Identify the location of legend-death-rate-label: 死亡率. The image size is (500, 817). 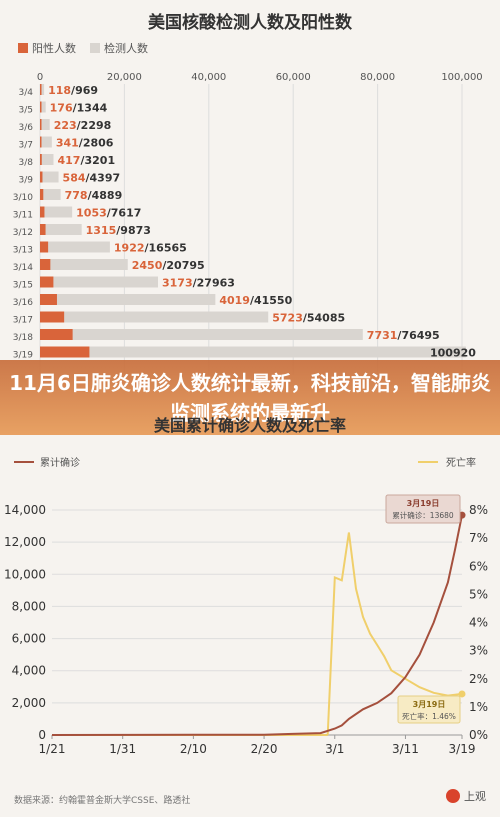
(461, 462).